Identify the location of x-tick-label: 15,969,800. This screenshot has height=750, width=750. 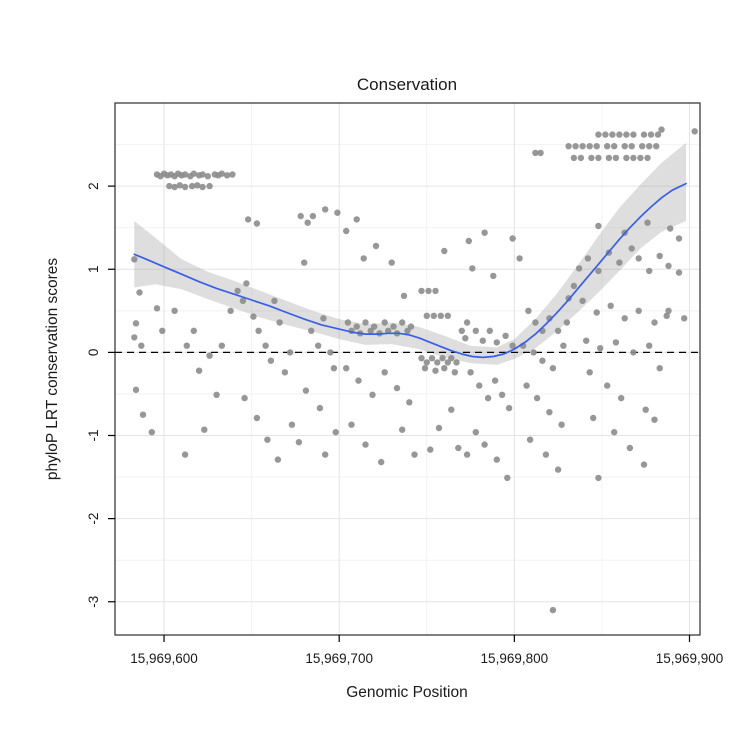
(515, 658).